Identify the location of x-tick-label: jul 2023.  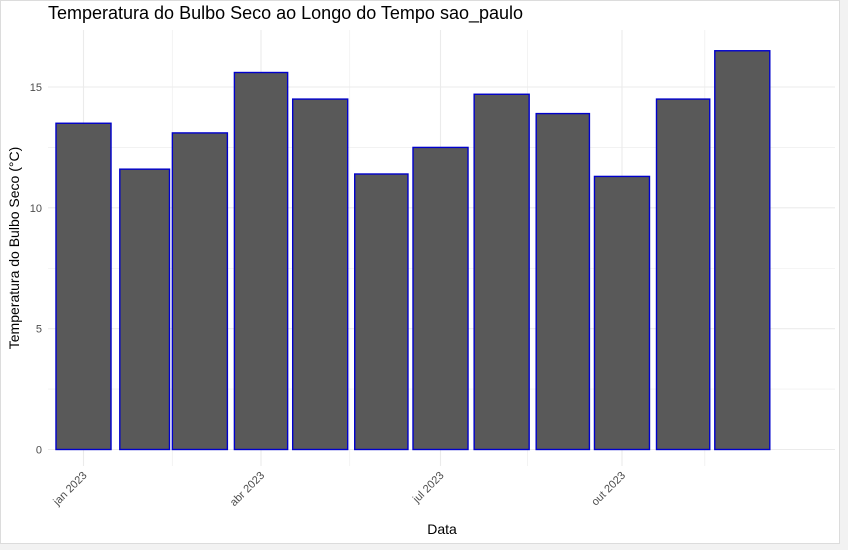
(428, 488).